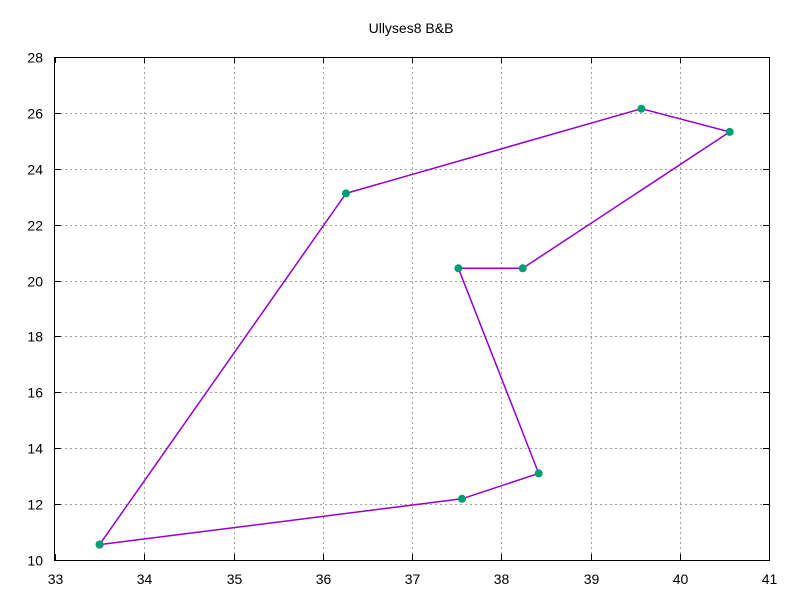 This screenshot has height=600, width=800. I want to click on x-tick-label: 33, so click(56, 579).